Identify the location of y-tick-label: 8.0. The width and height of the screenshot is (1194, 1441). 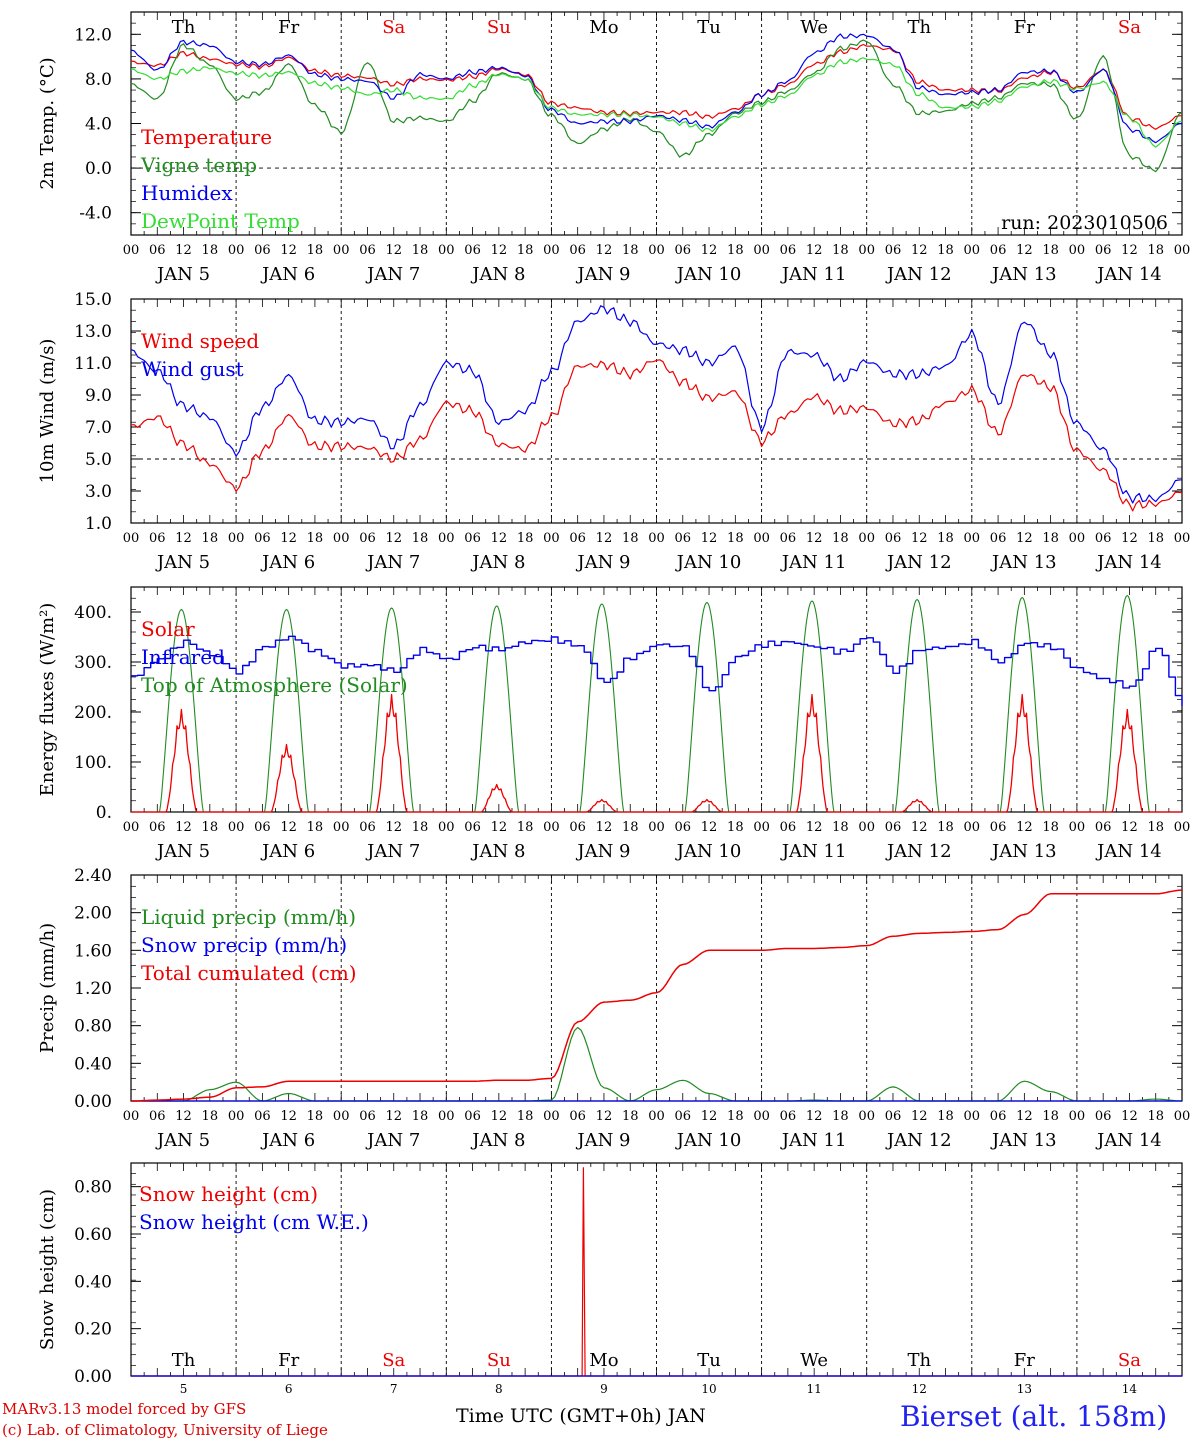
(98, 80).